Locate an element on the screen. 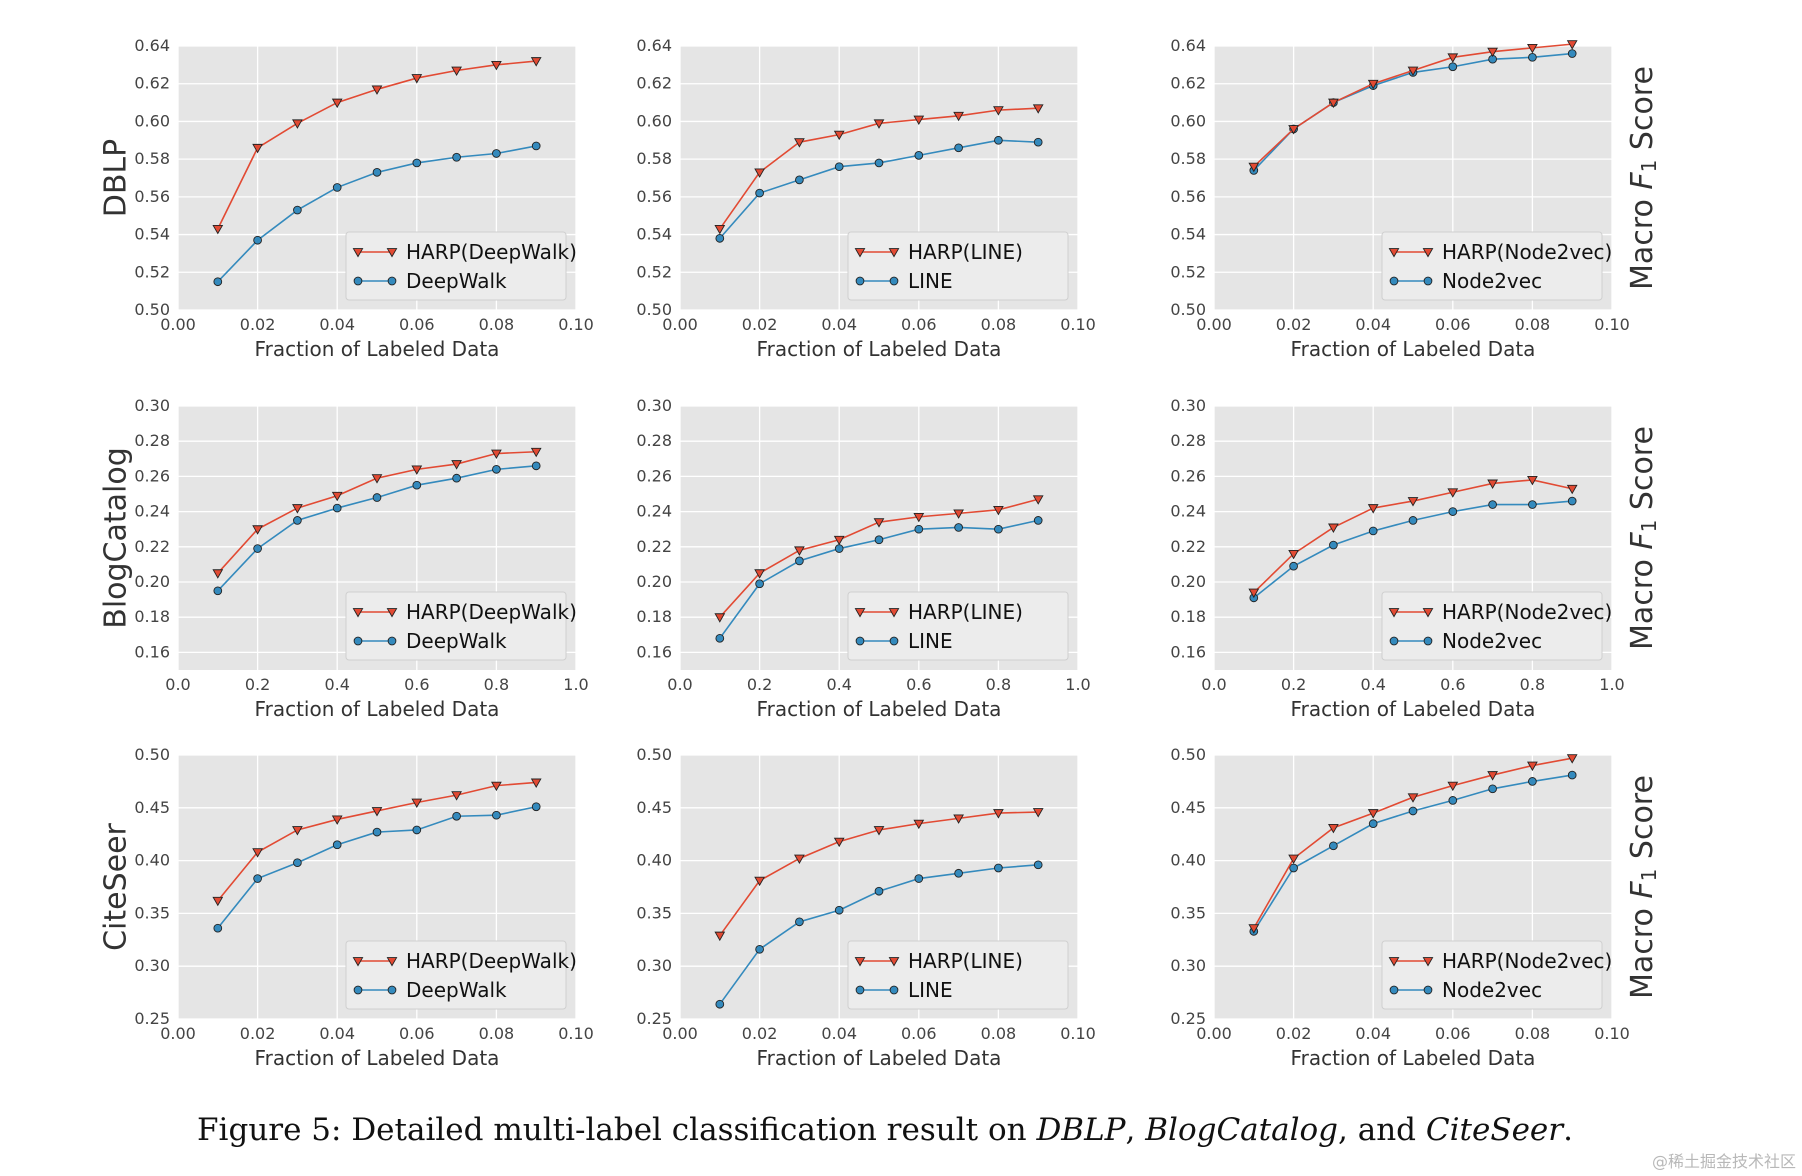 This screenshot has width=1802, height=1176. y-tick-label: 0.35 is located at coordinates (1188, 912).